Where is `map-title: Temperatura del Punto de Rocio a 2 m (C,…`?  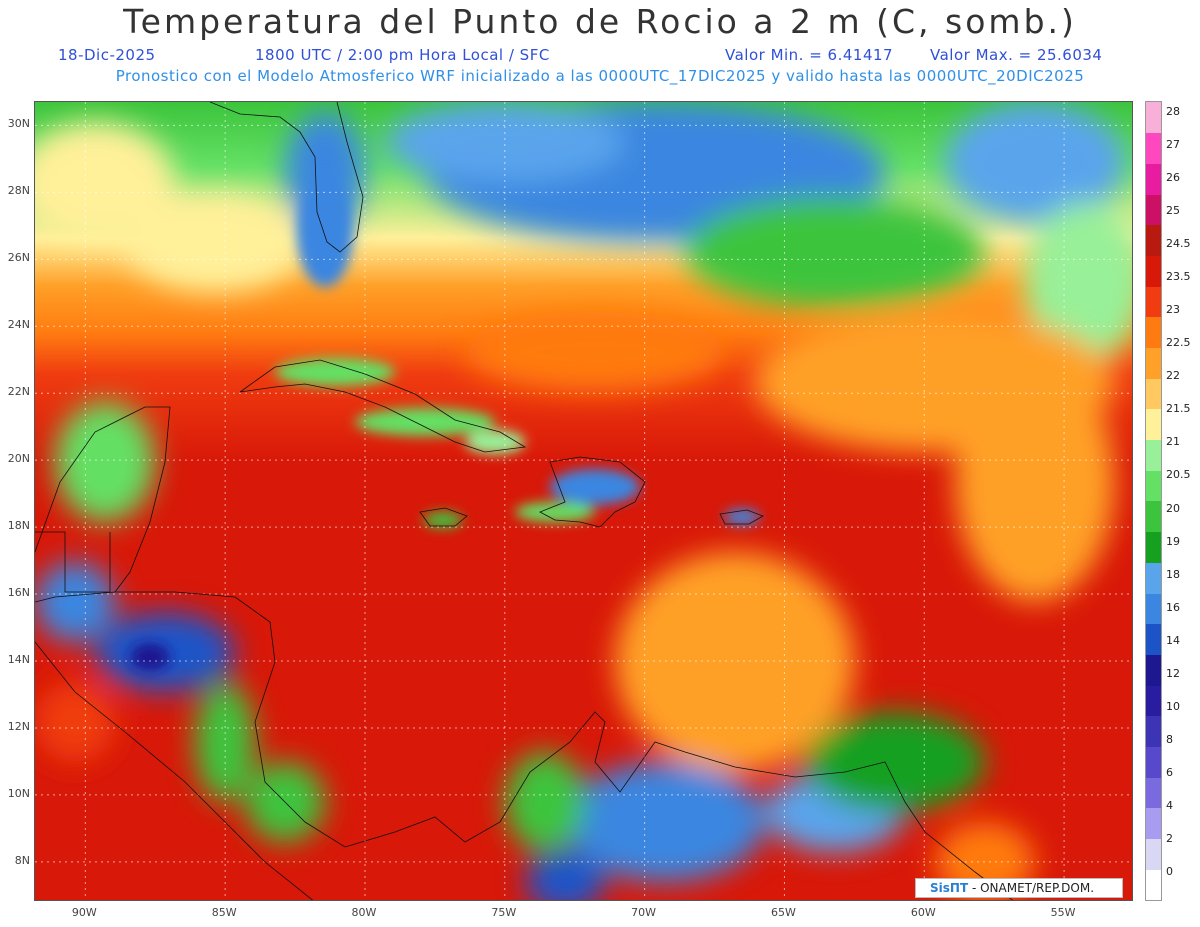
map-title: Temperatura del Punto de Rocio a 2 m (C,… is located at coordinates (600, 21).